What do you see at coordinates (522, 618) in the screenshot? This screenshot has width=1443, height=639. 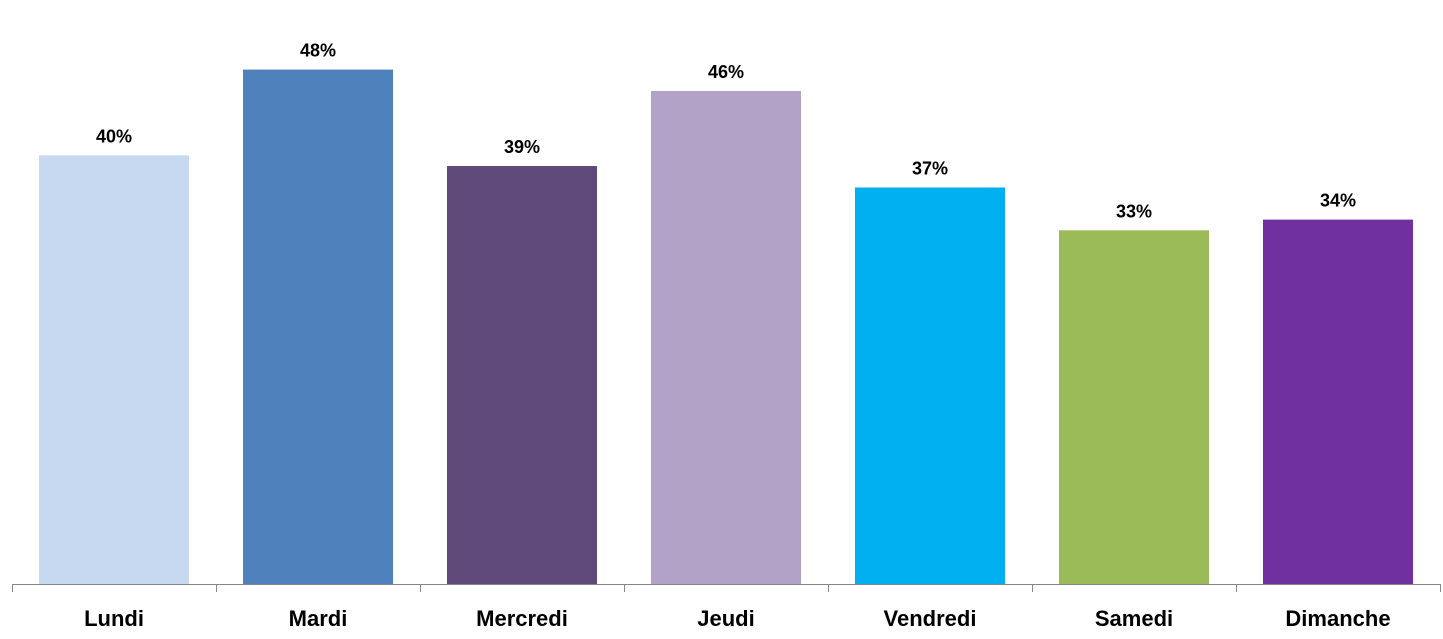 I see `category-label-mercredi: Mercredi` at bounding box center [522, 618].